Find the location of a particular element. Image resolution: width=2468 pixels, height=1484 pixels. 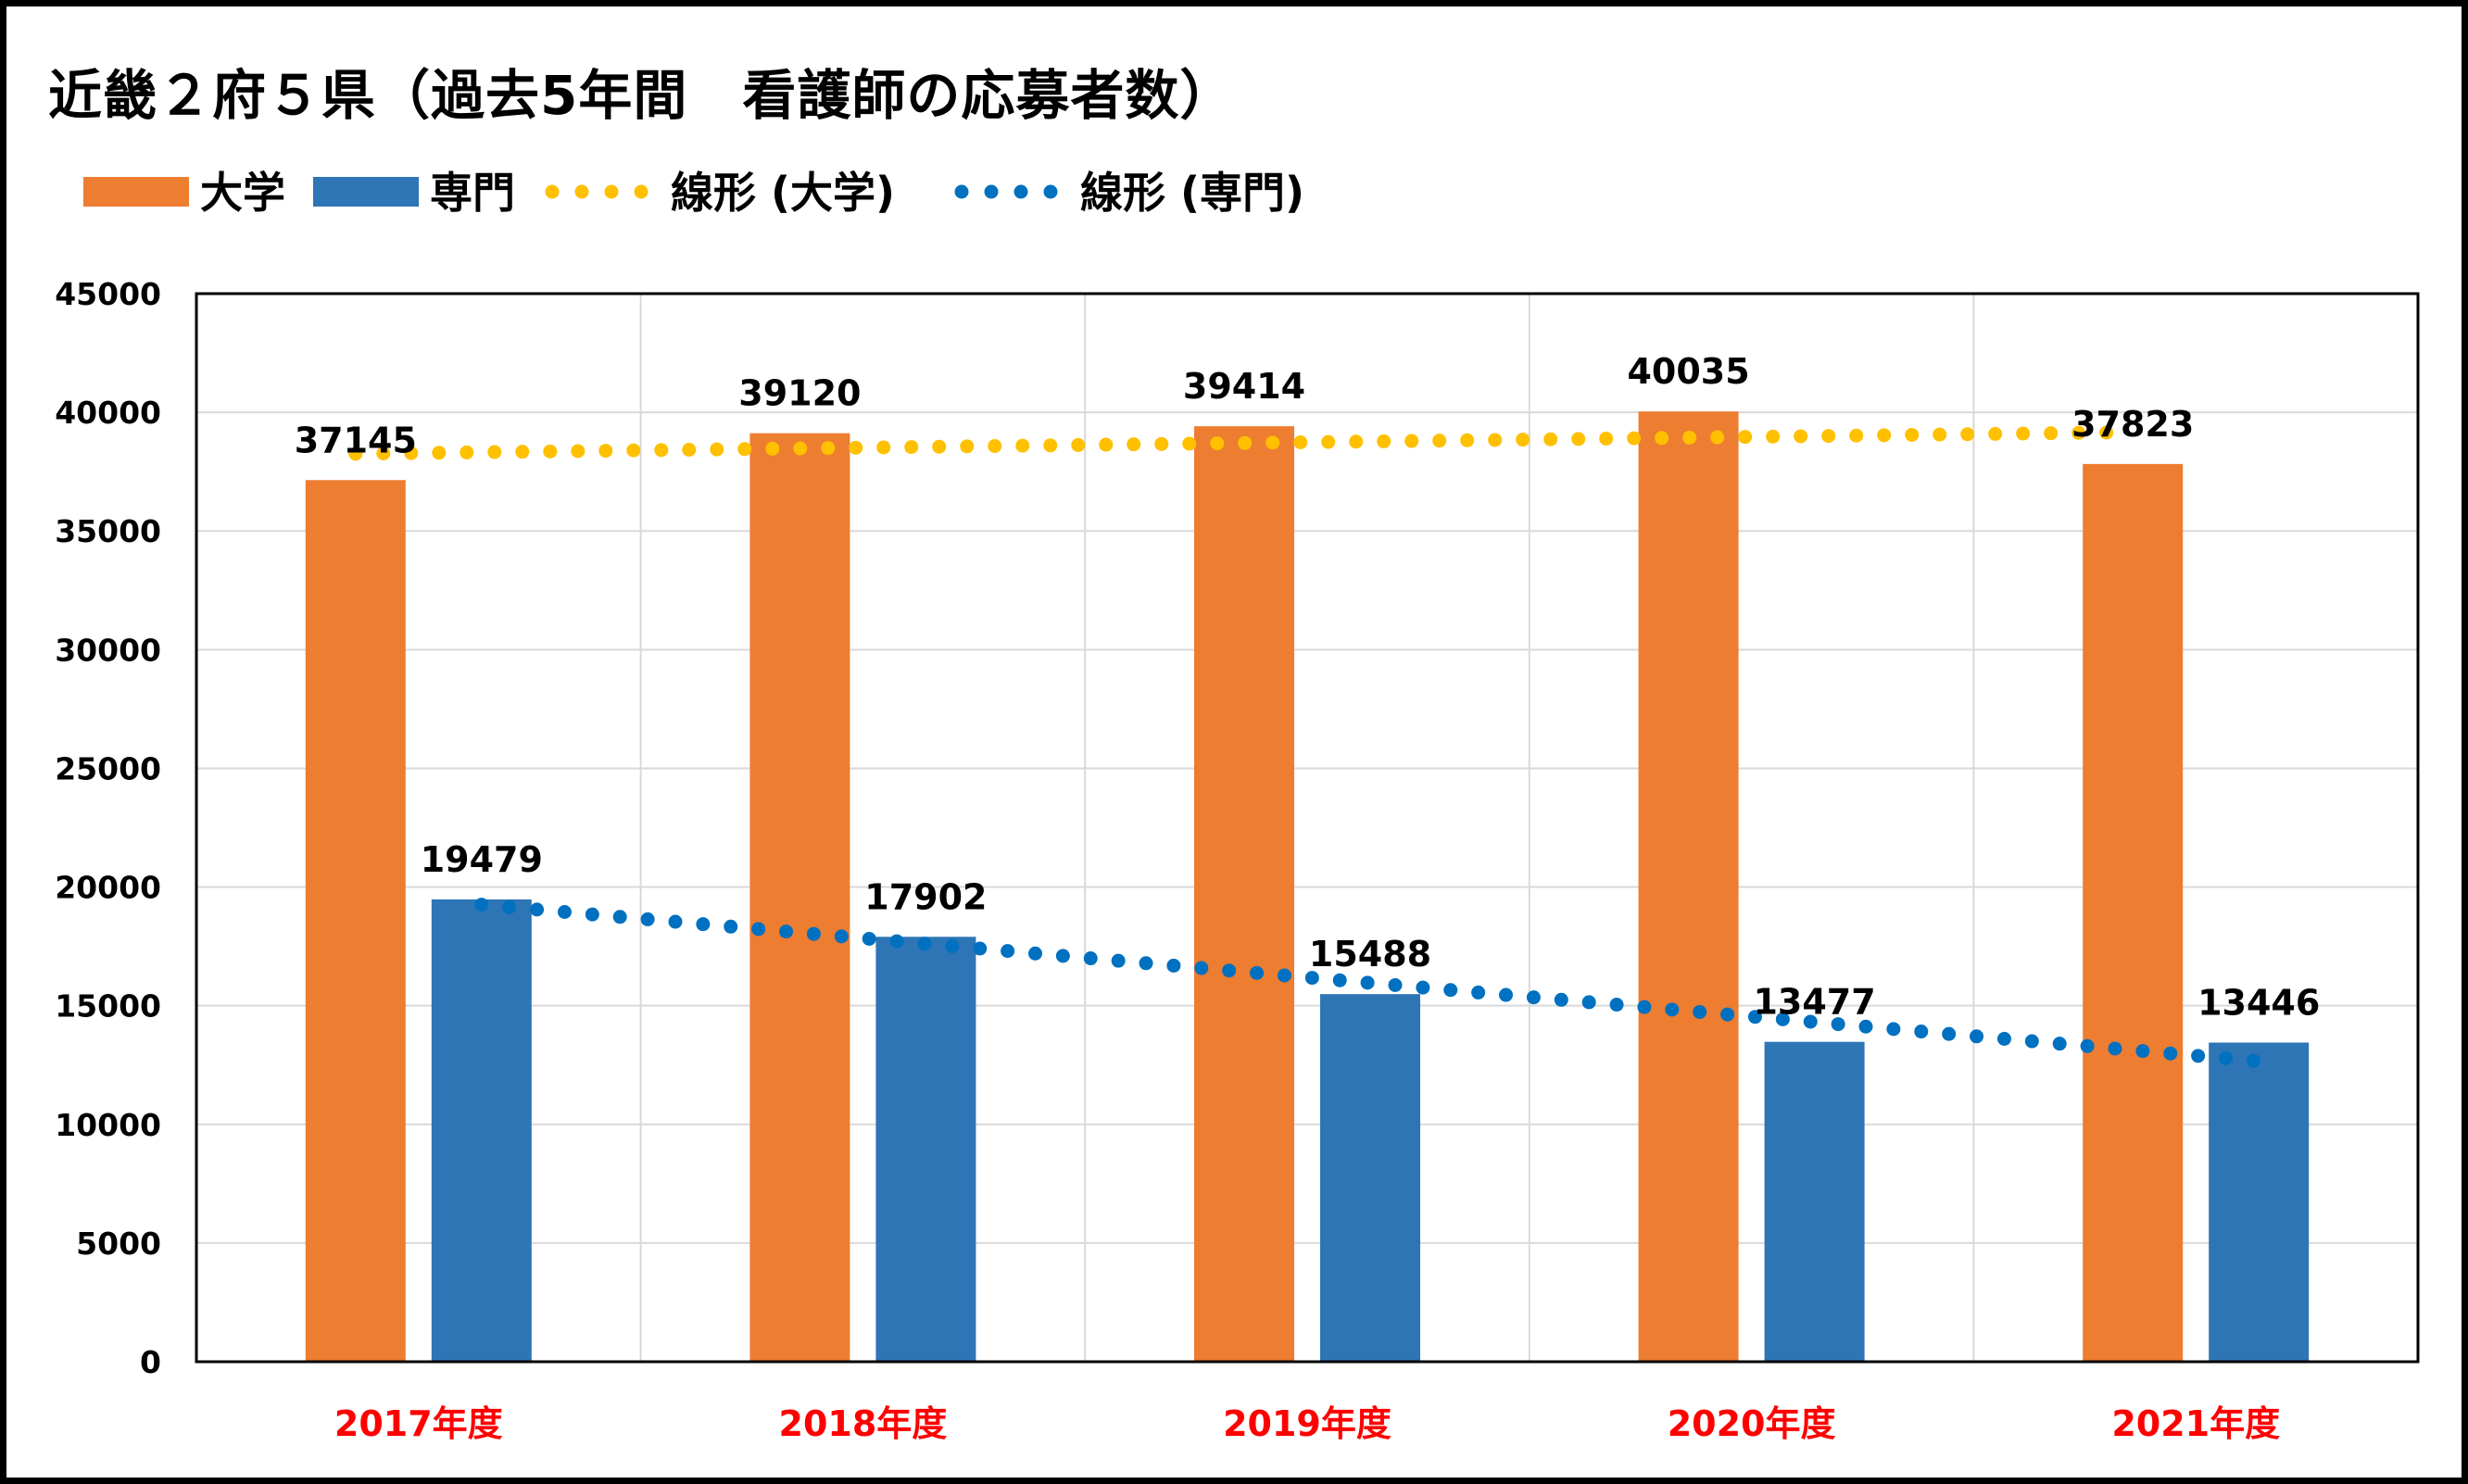

x-tick-label: 2017年度 is located at coordinates (419, 1423).